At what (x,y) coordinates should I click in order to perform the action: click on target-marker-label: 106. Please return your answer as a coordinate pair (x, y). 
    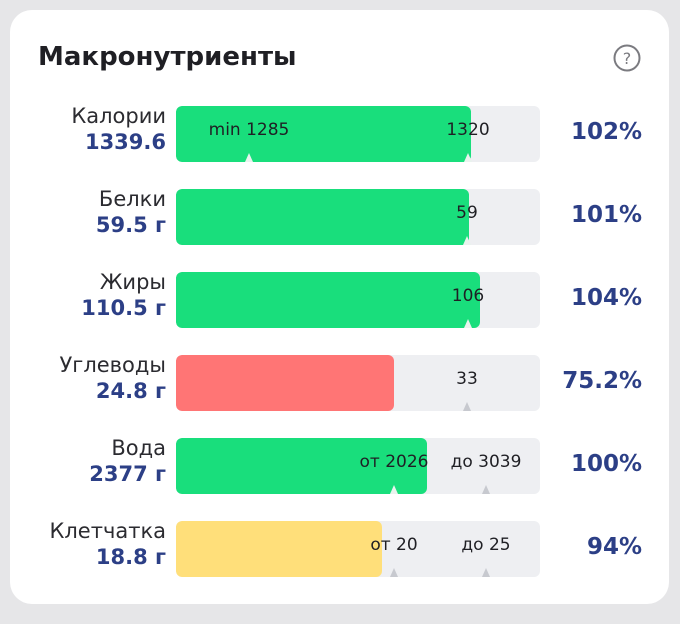
    Looking at the image, I should click on (468, 296).